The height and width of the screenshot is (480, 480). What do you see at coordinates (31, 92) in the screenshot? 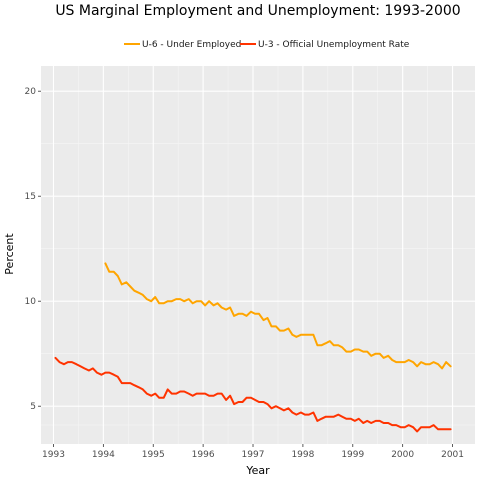
I see `y-tick-label: 20` at bounding box center [31, 92].